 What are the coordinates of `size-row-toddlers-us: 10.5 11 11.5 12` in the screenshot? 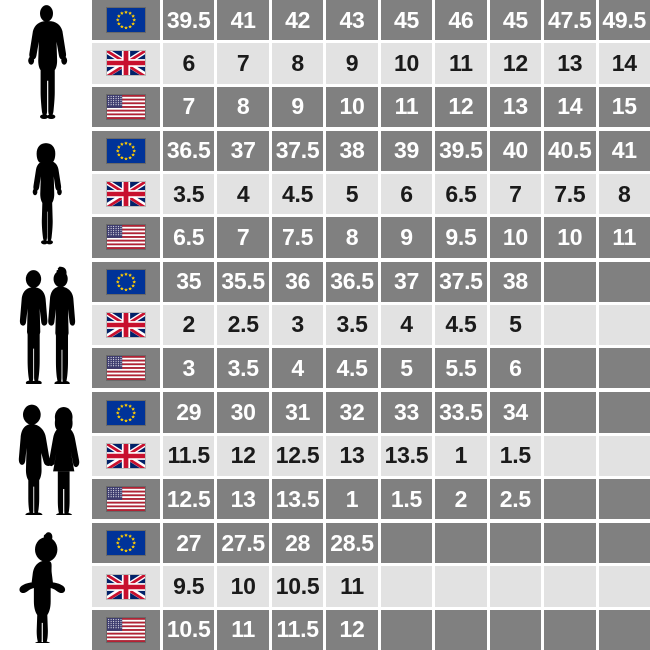 It's located at (371, 629).